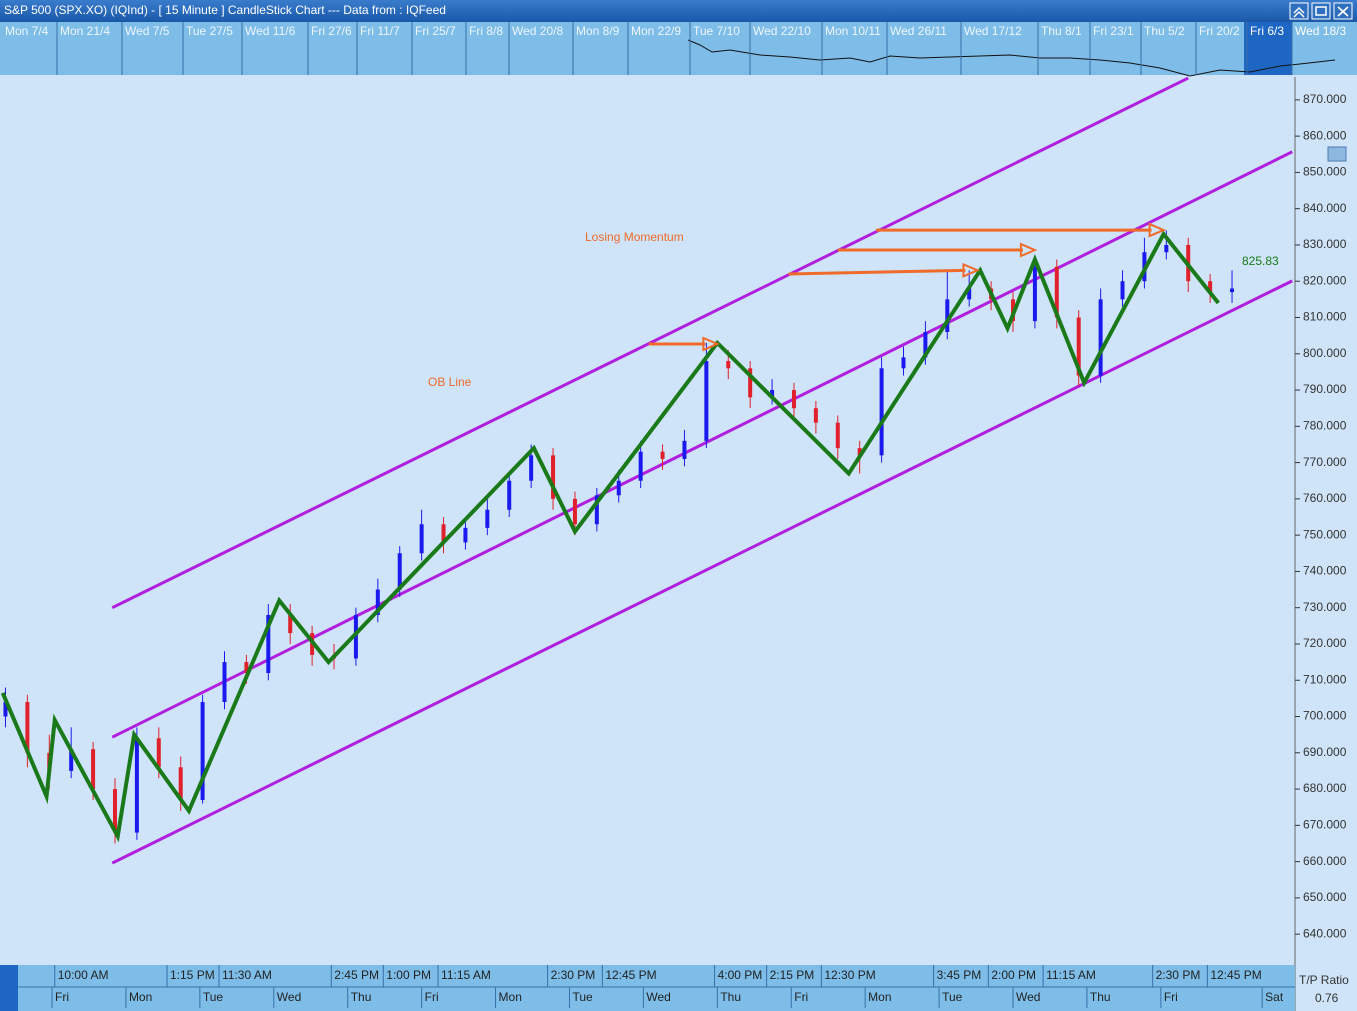 Image resolution: width=1357 pixels, height=1011 pixels. I want to click on annotation: OB Line, so click(450, 382).